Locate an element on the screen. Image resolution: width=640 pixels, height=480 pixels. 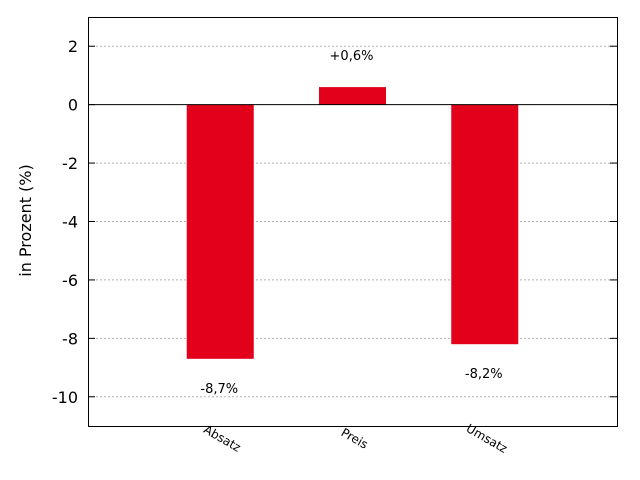
bar-umsatz is located at coordinates (485, 224).